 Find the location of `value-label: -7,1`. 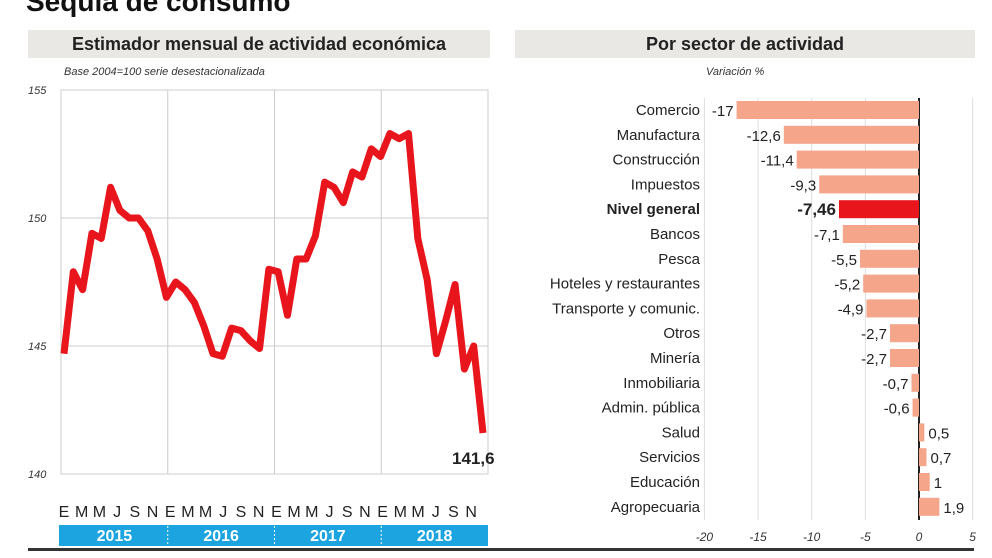

value-label: -7,1 is located at coordinates (827, 235).